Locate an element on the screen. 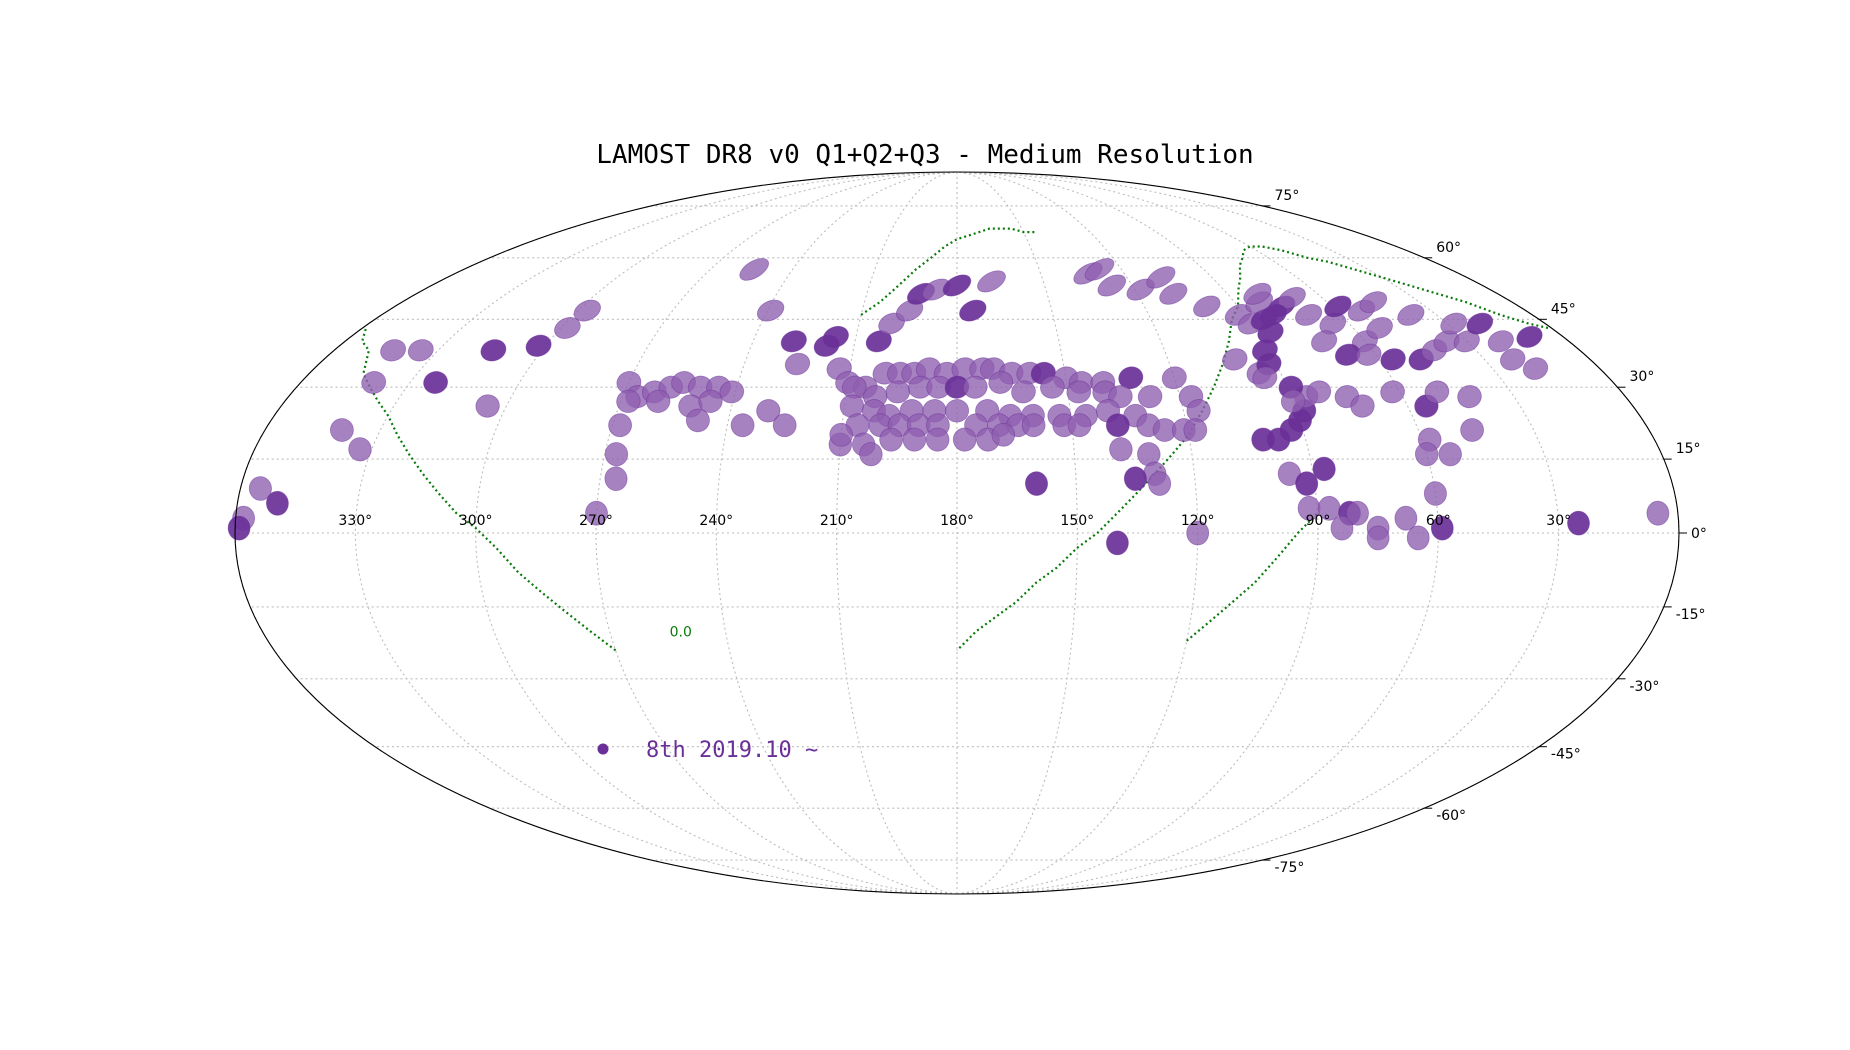 The width and height of the screenshot is (1850, 1050). y-tick-label: 30° is located at coordinates (1642, 377).